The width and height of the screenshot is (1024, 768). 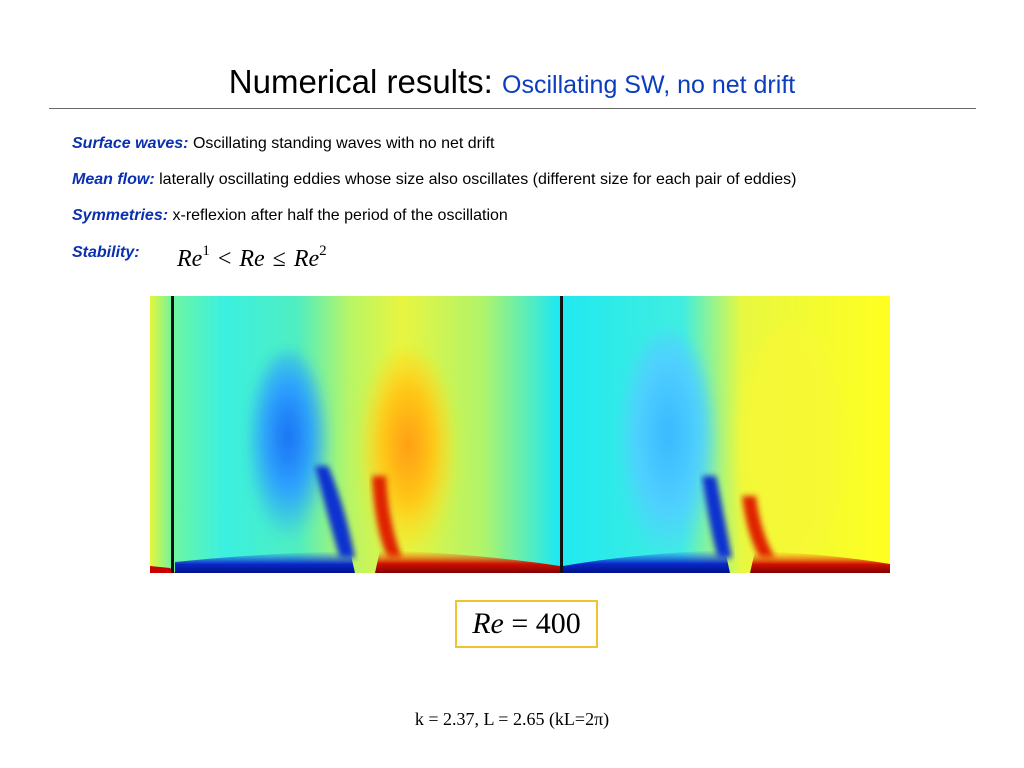 I want to click on re-equals: =, so click(x=520, y=623).